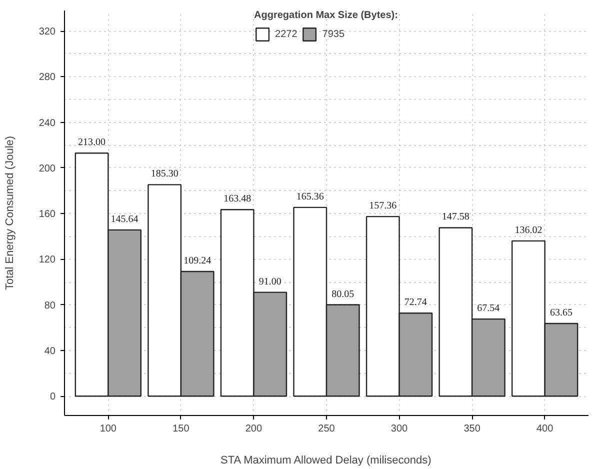 The width and height of the screenshot is (593, 469). I want to click on x-tick-label: 100, so click(108, 429).